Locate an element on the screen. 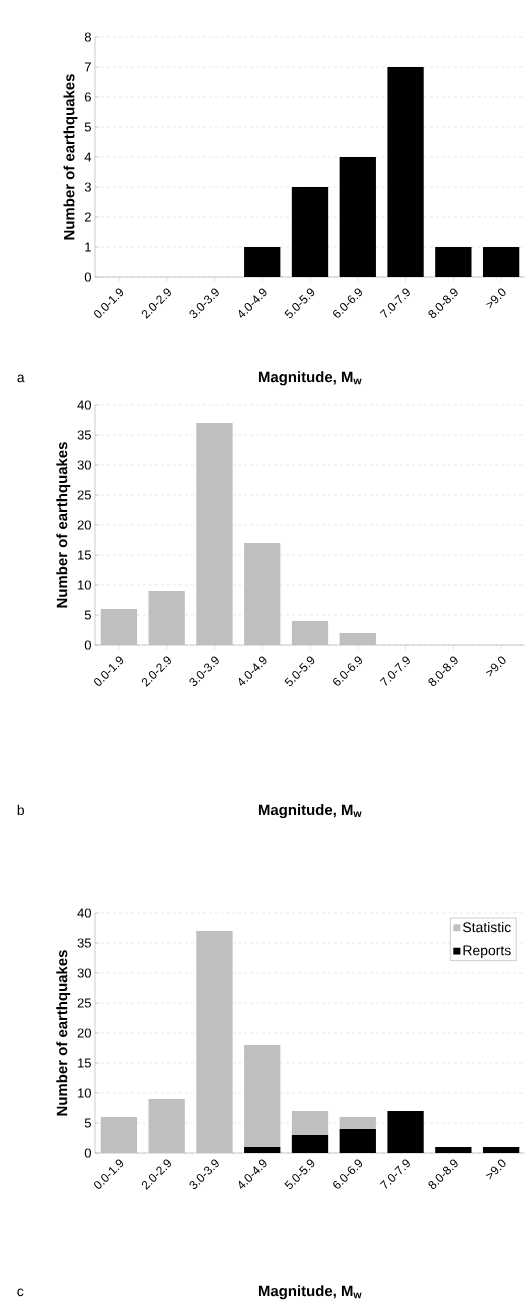 The image size is (530, 1303). text: c is located at coordinates (20, 1292).